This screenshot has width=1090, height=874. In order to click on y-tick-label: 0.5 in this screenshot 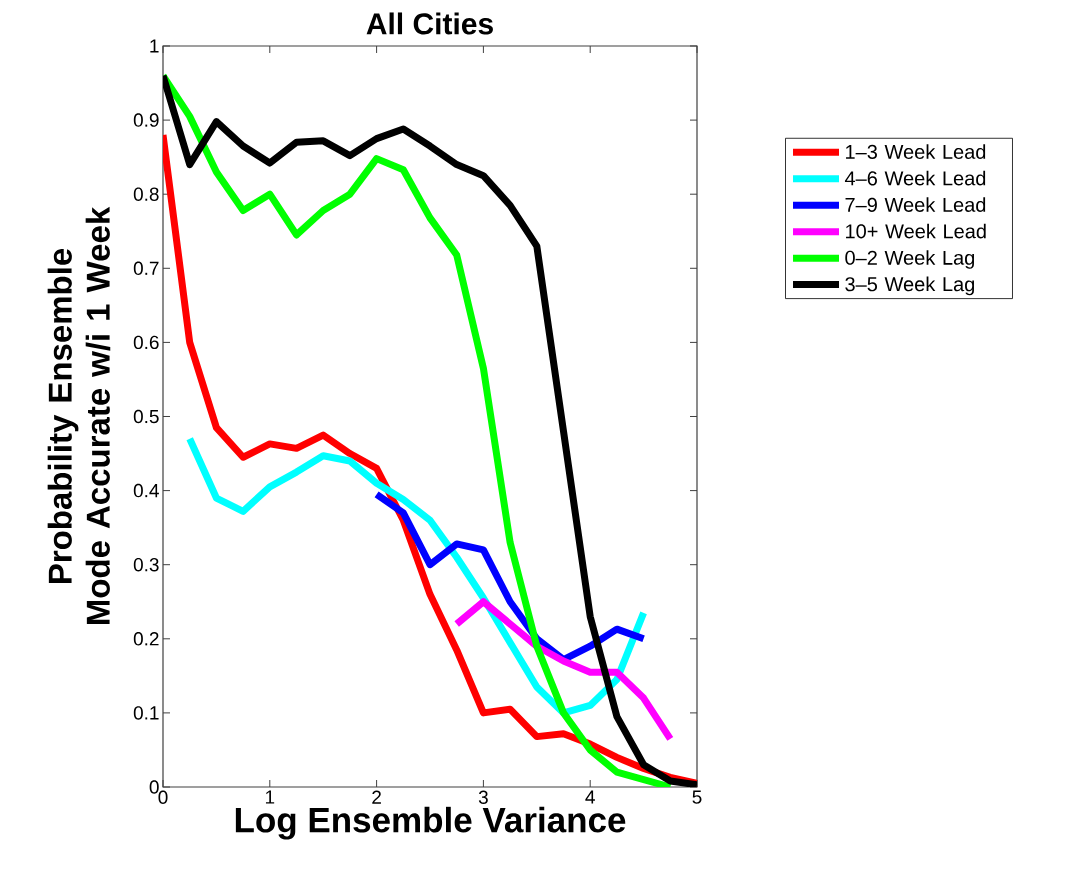, I will do `click(146, 416)`.